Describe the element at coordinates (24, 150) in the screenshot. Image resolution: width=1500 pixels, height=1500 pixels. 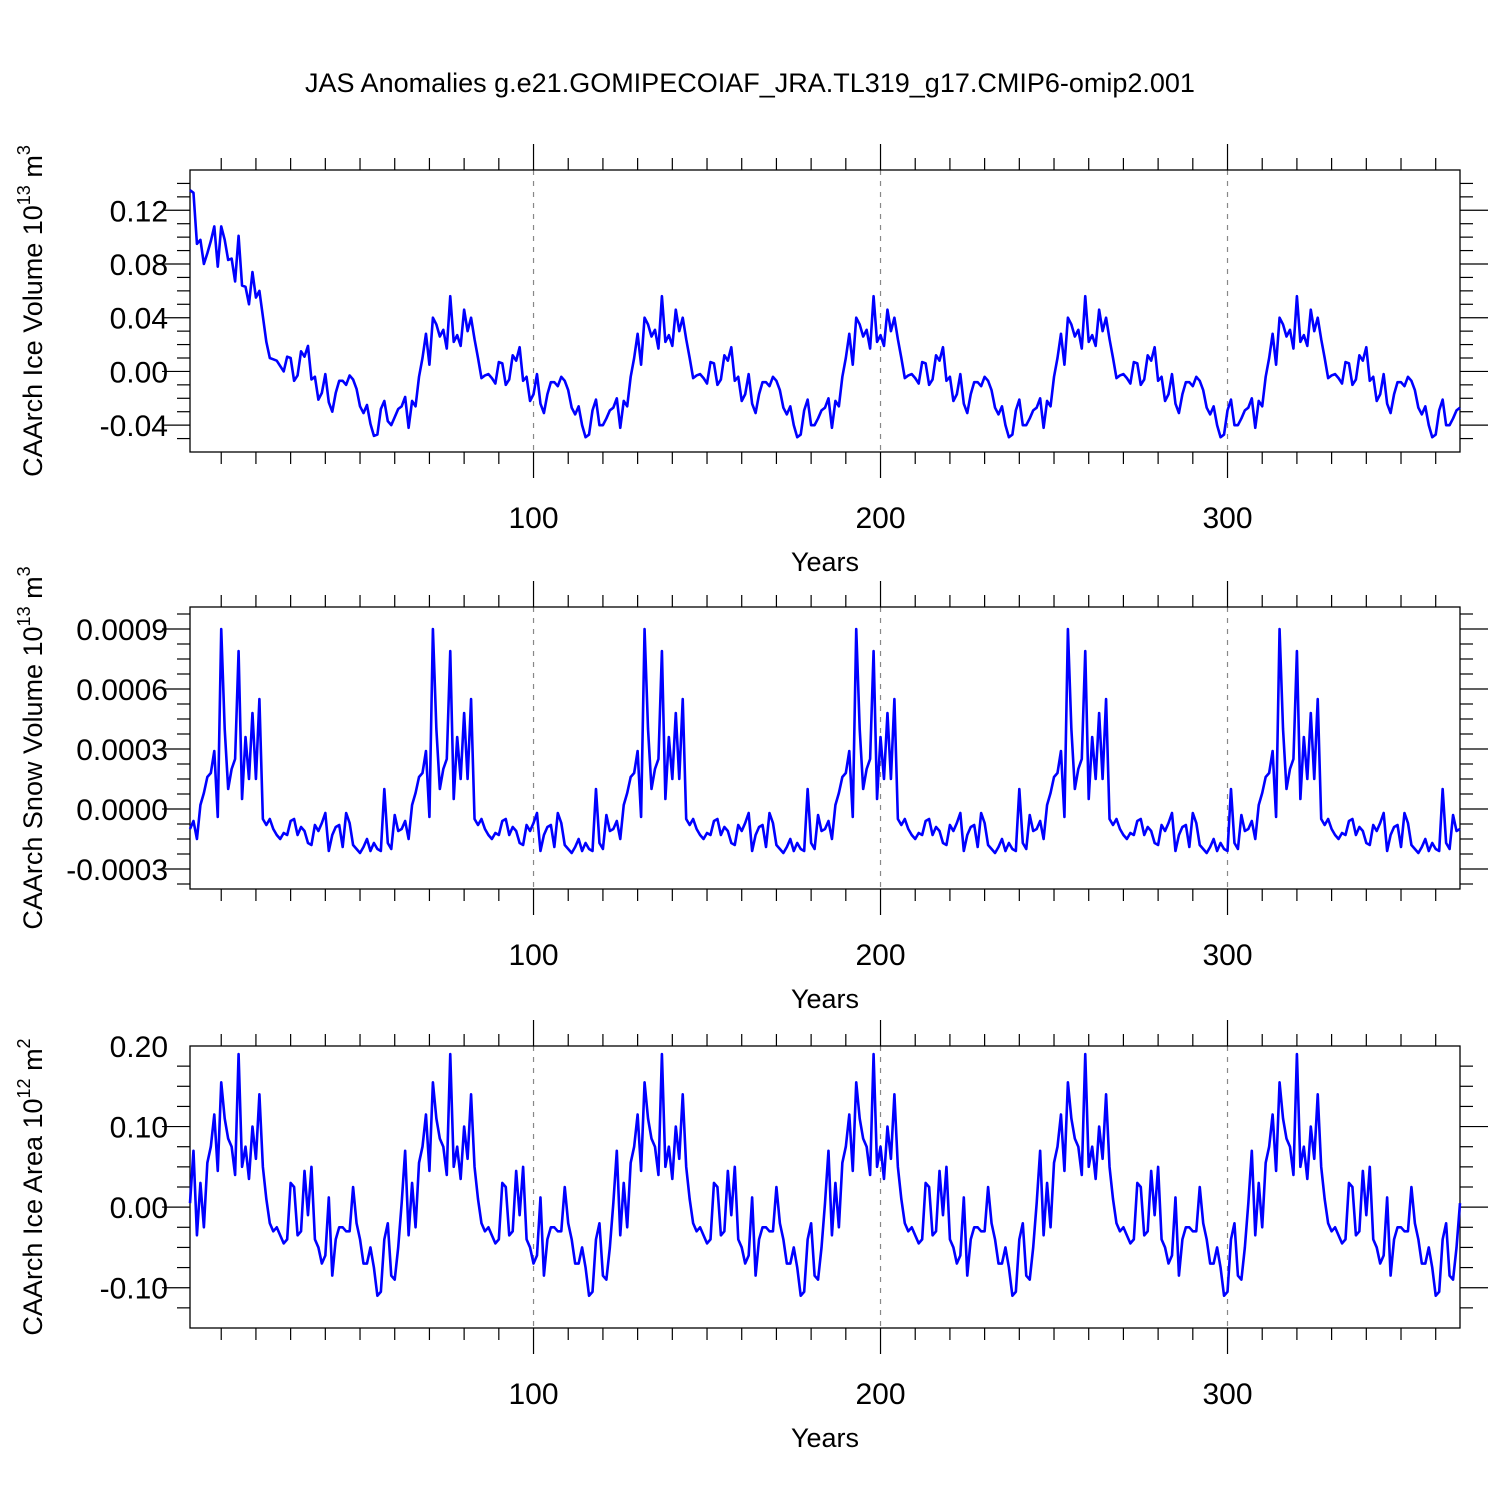
I see `ice-volume-y-axis-title-unit-exponent: 3` at that location.